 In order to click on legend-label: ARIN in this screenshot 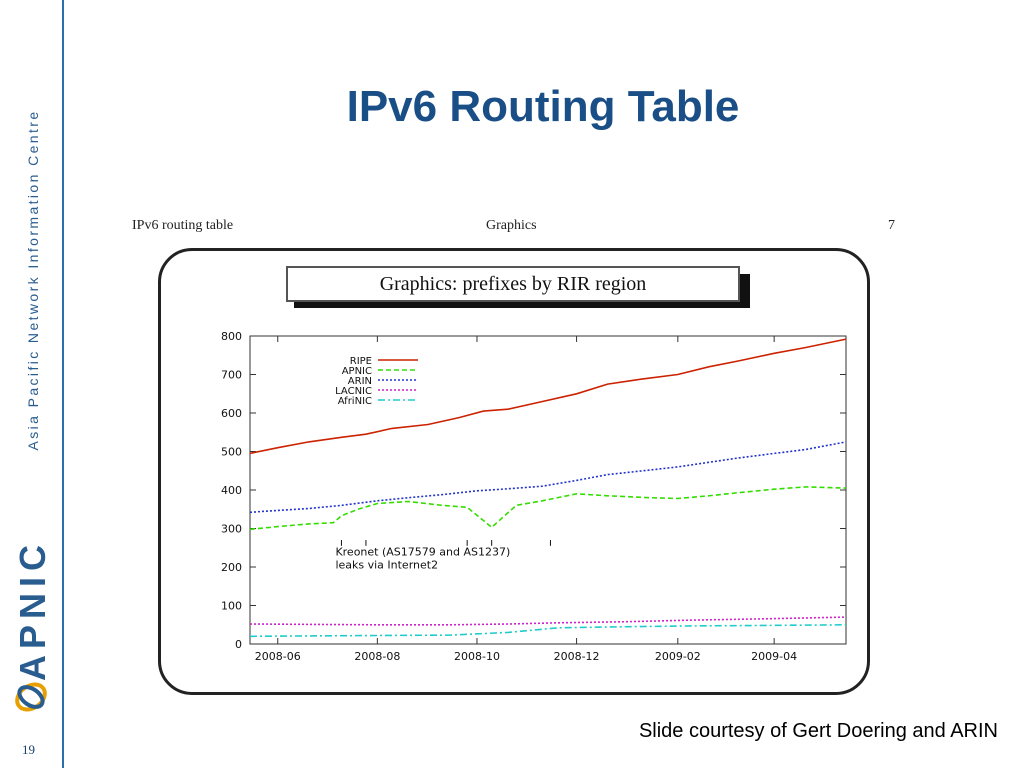, I will do `click(360, 381)`.